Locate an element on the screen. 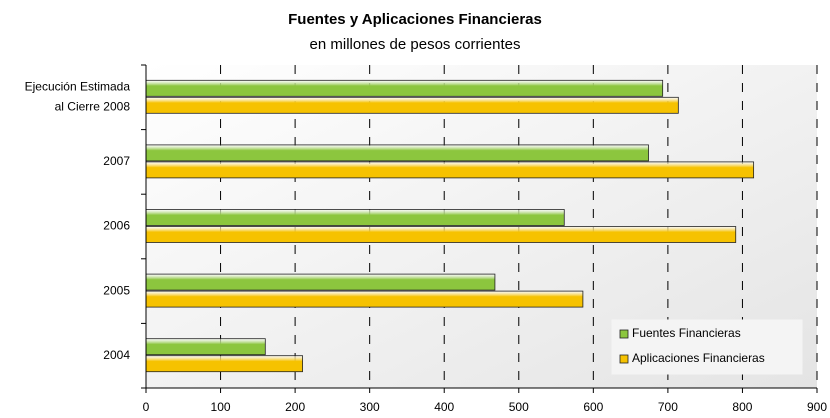 This screenshot has height=418, width=830. y-tick-label: Ejecución Estimada is located at coordinates (78, 86).